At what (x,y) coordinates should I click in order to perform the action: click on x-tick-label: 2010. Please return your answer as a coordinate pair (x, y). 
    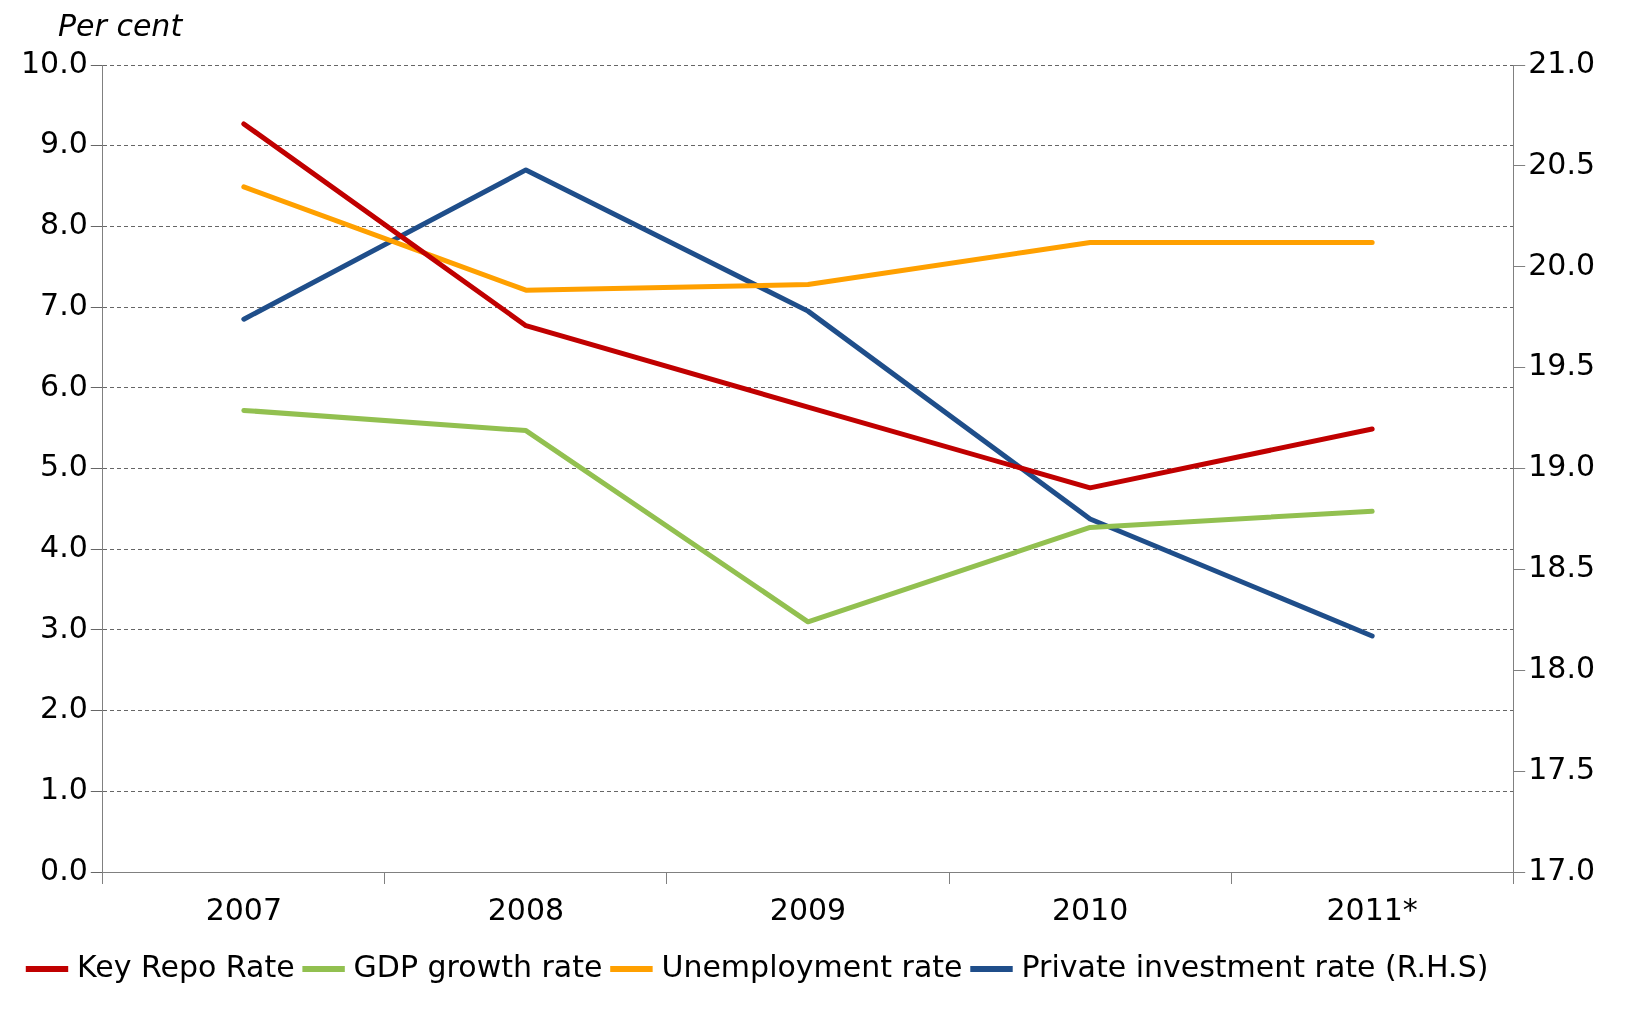
    Looking at the image, I should click on (1090, 909).